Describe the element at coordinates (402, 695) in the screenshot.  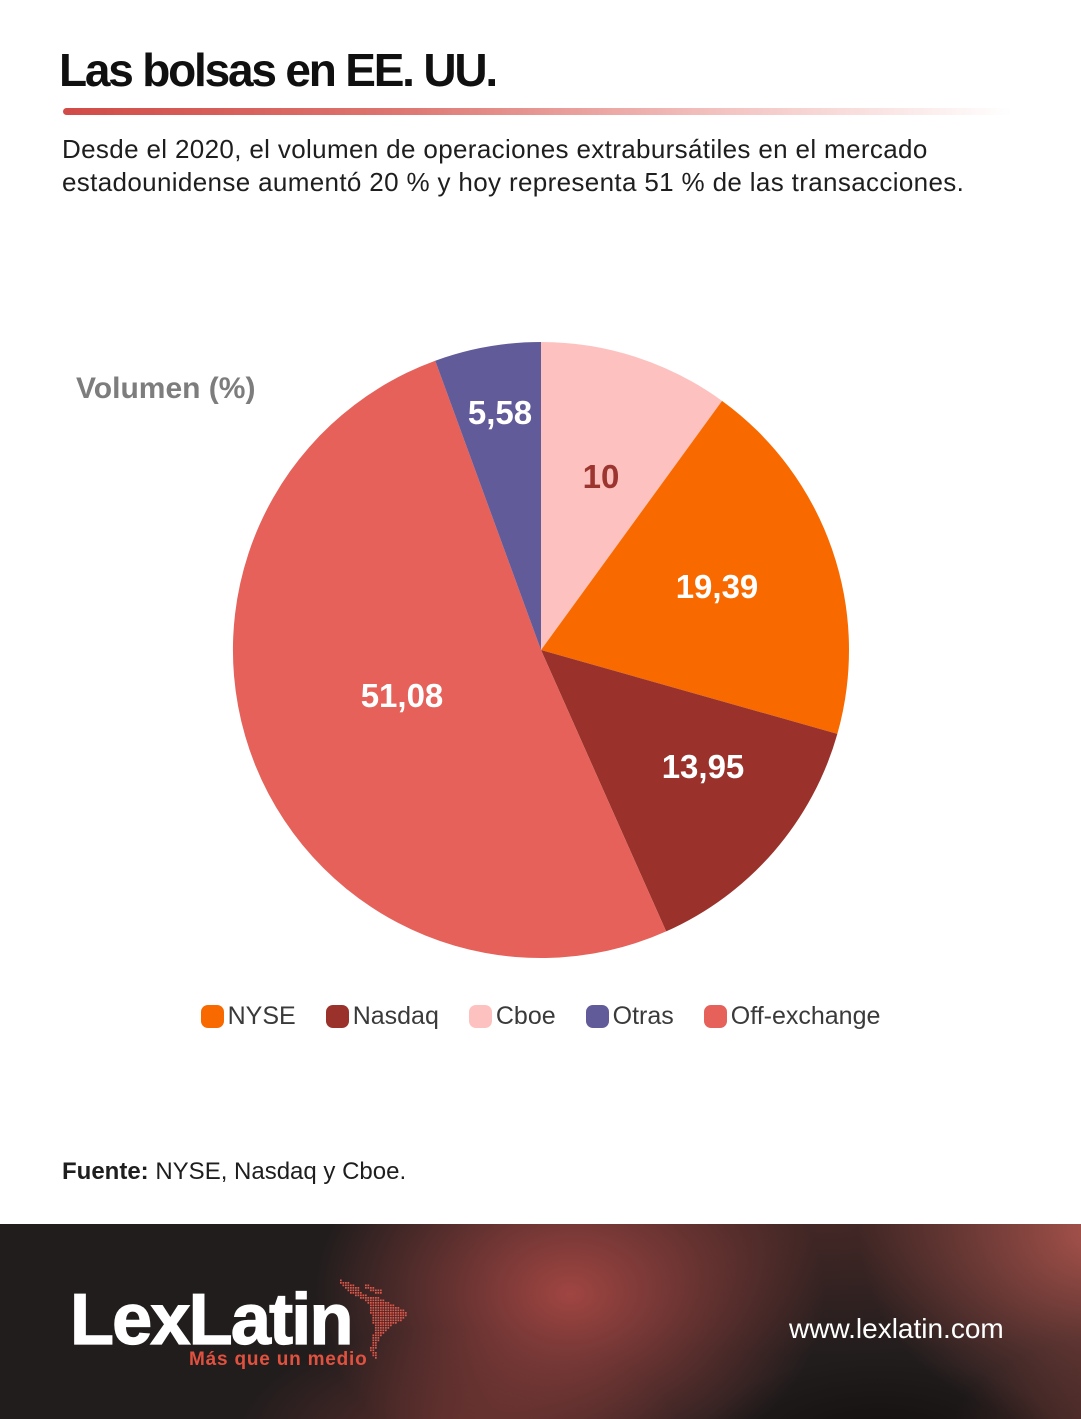
I see `svg-text: 51,08` at that location.